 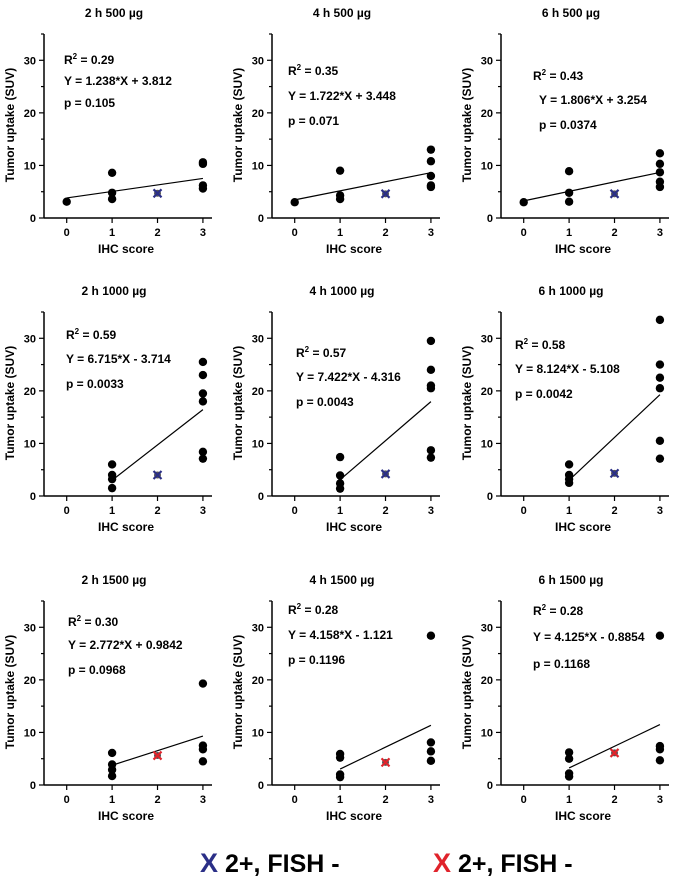 What do you see at coordinates (342, 96) in the screenshot?
I see `regression-equation: Y = 1.722*X + 3.448` at bounding box center [342, 96].